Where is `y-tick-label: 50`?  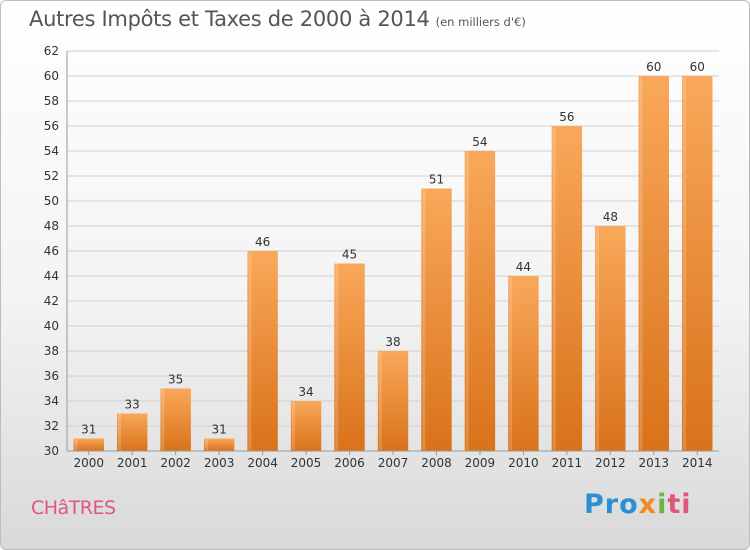
y-tick-label: 50 is located at coordinates (51, 201).